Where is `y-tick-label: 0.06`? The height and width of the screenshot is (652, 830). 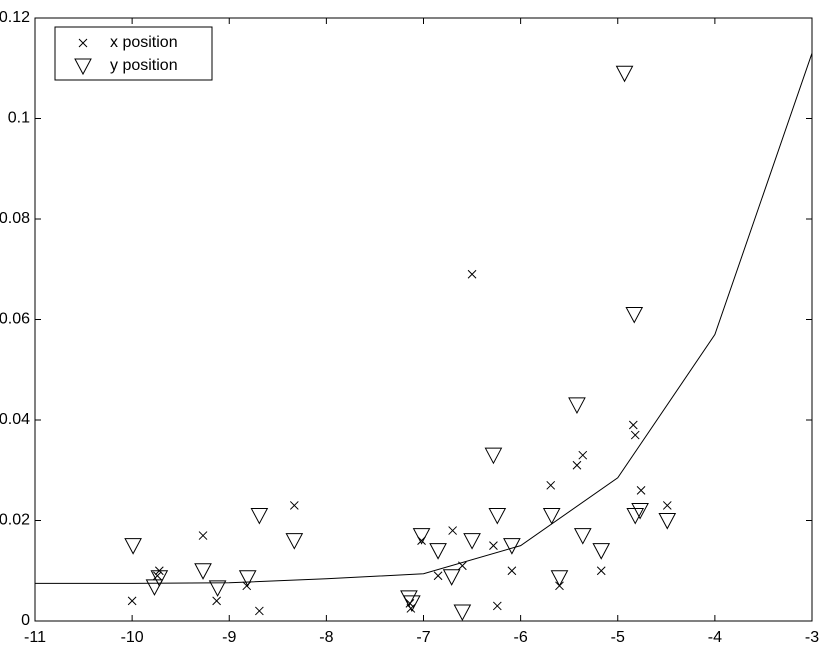
y-tick-label: 0.06 is located at coordinates (15, 319).